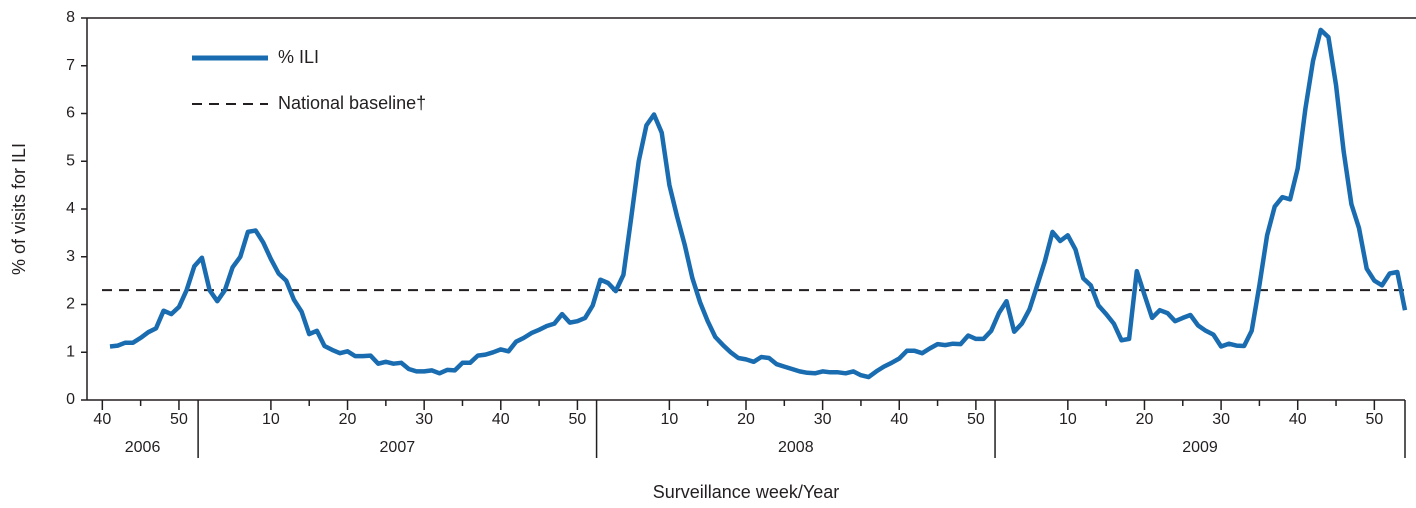 The width and height of the screenshot is (1416, 508). What do you see at coordinates (70, 304) in the screenshot?
I see `y-tick-label: 2` at bounding box center [70, 304].